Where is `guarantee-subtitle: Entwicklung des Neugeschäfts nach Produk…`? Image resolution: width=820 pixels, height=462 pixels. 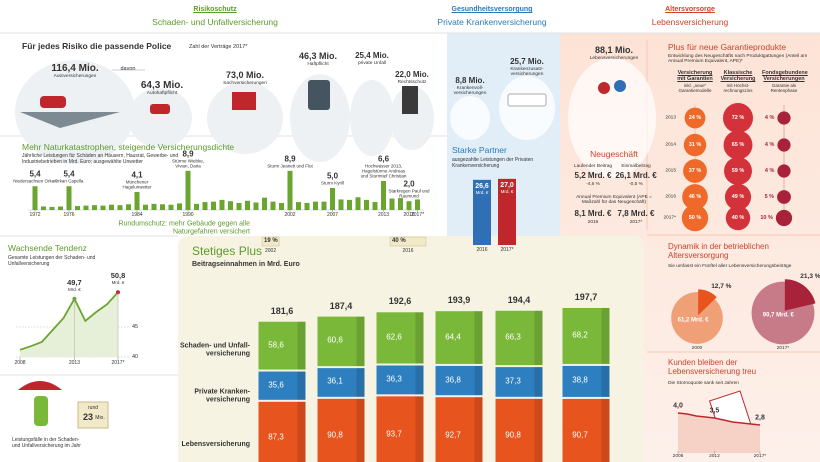 guarantee-subtitle: Entwicklung des Neugeschäfts nach Produk… is located at coordinates (738, 59).